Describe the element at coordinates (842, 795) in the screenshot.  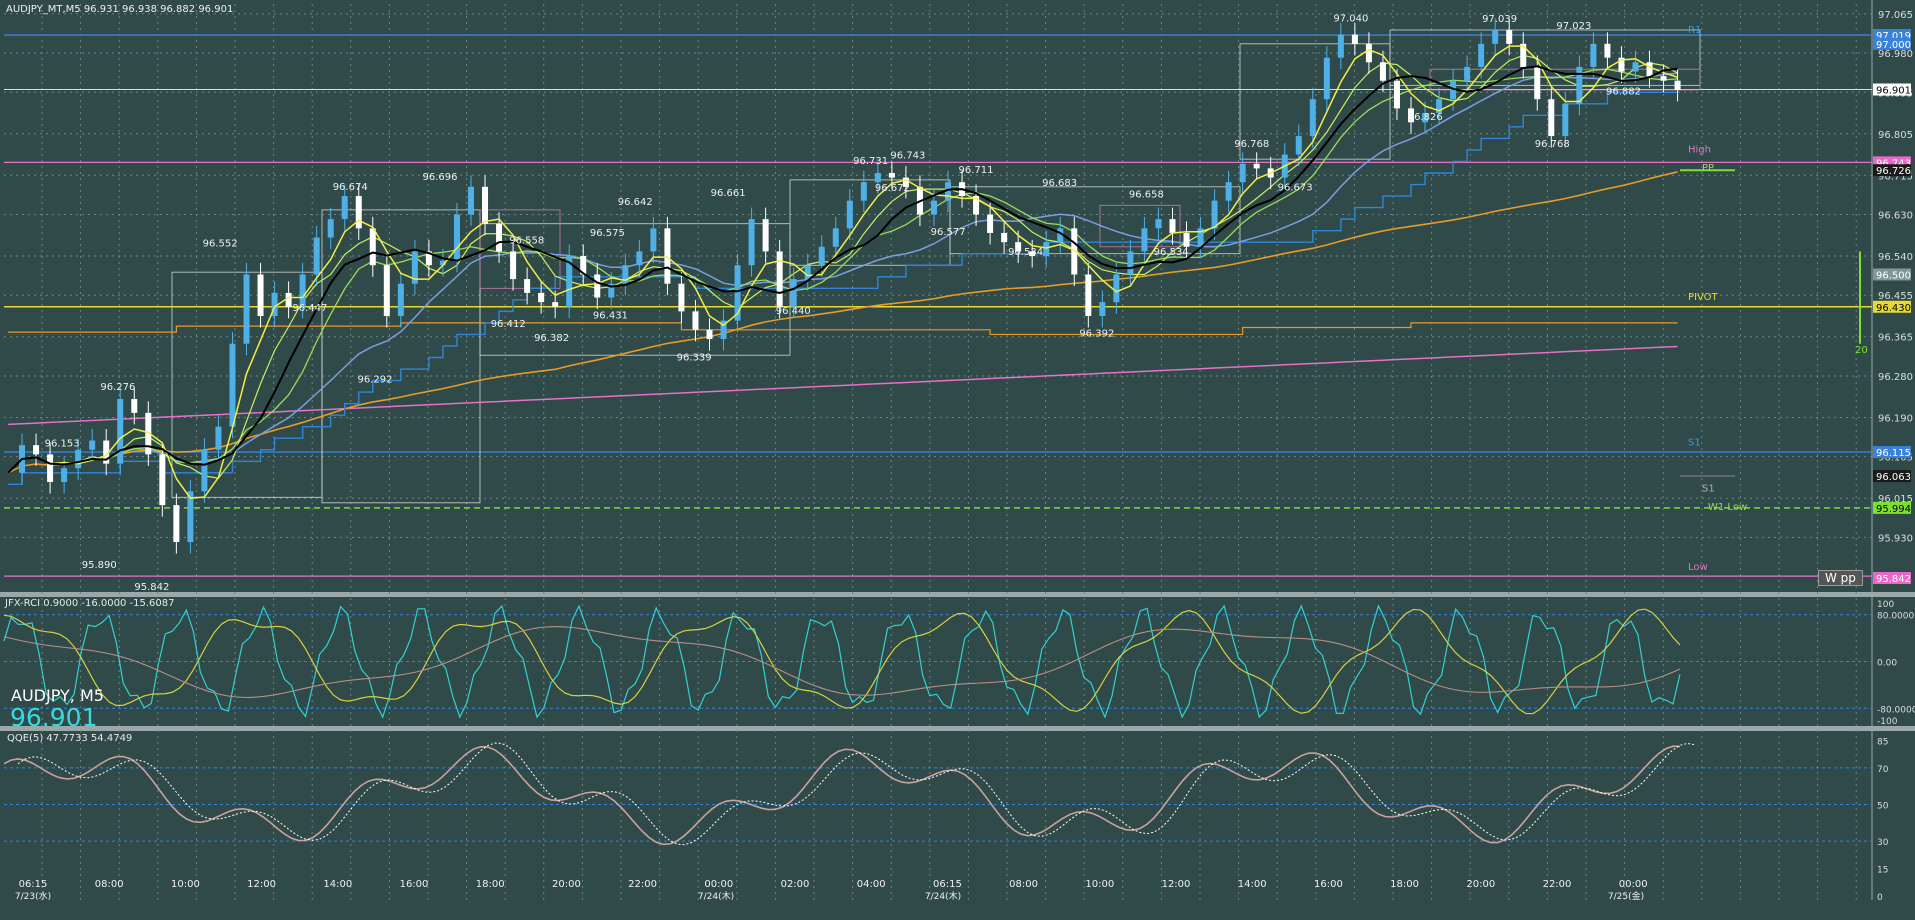
I see `qqe-main-line` at that location.